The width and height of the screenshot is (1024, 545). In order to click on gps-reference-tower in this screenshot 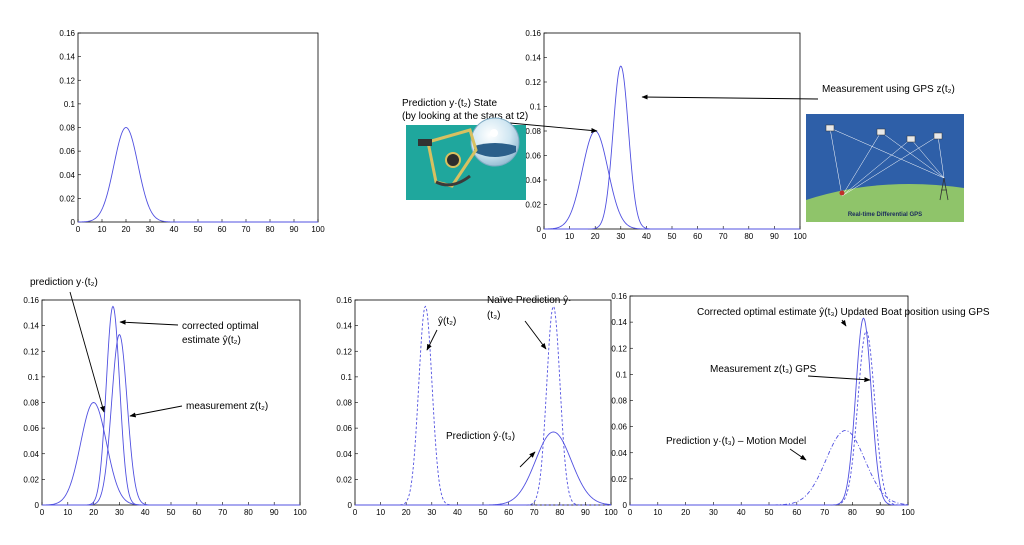, I will do `click(944, 189)`.